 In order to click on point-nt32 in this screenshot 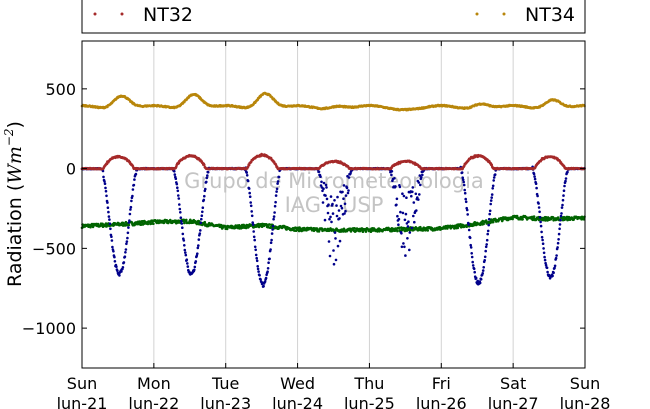, I will do `click(492, 164)`.